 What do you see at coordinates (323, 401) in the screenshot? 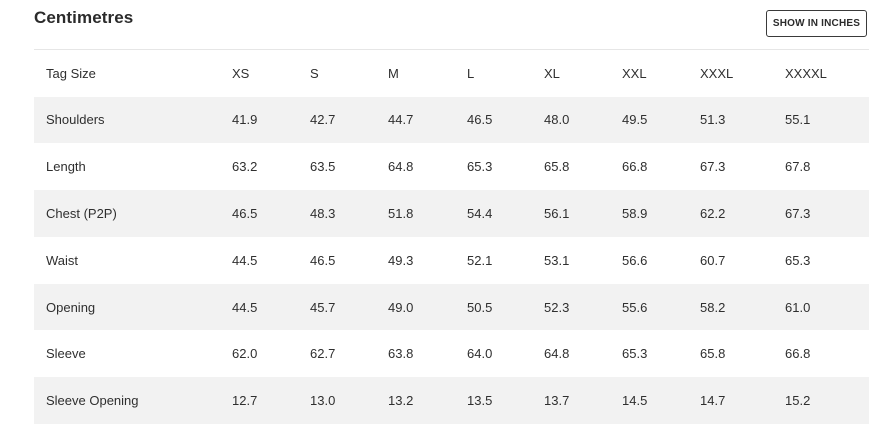
I see `table-cell: 13.0` at bounding box center [323, 401].